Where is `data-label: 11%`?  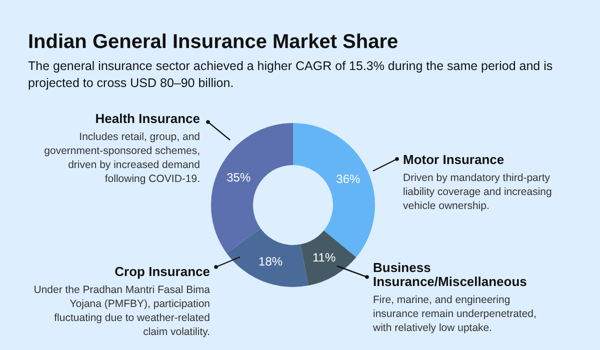 data-label: 11% is located at coordinates (324, 257).